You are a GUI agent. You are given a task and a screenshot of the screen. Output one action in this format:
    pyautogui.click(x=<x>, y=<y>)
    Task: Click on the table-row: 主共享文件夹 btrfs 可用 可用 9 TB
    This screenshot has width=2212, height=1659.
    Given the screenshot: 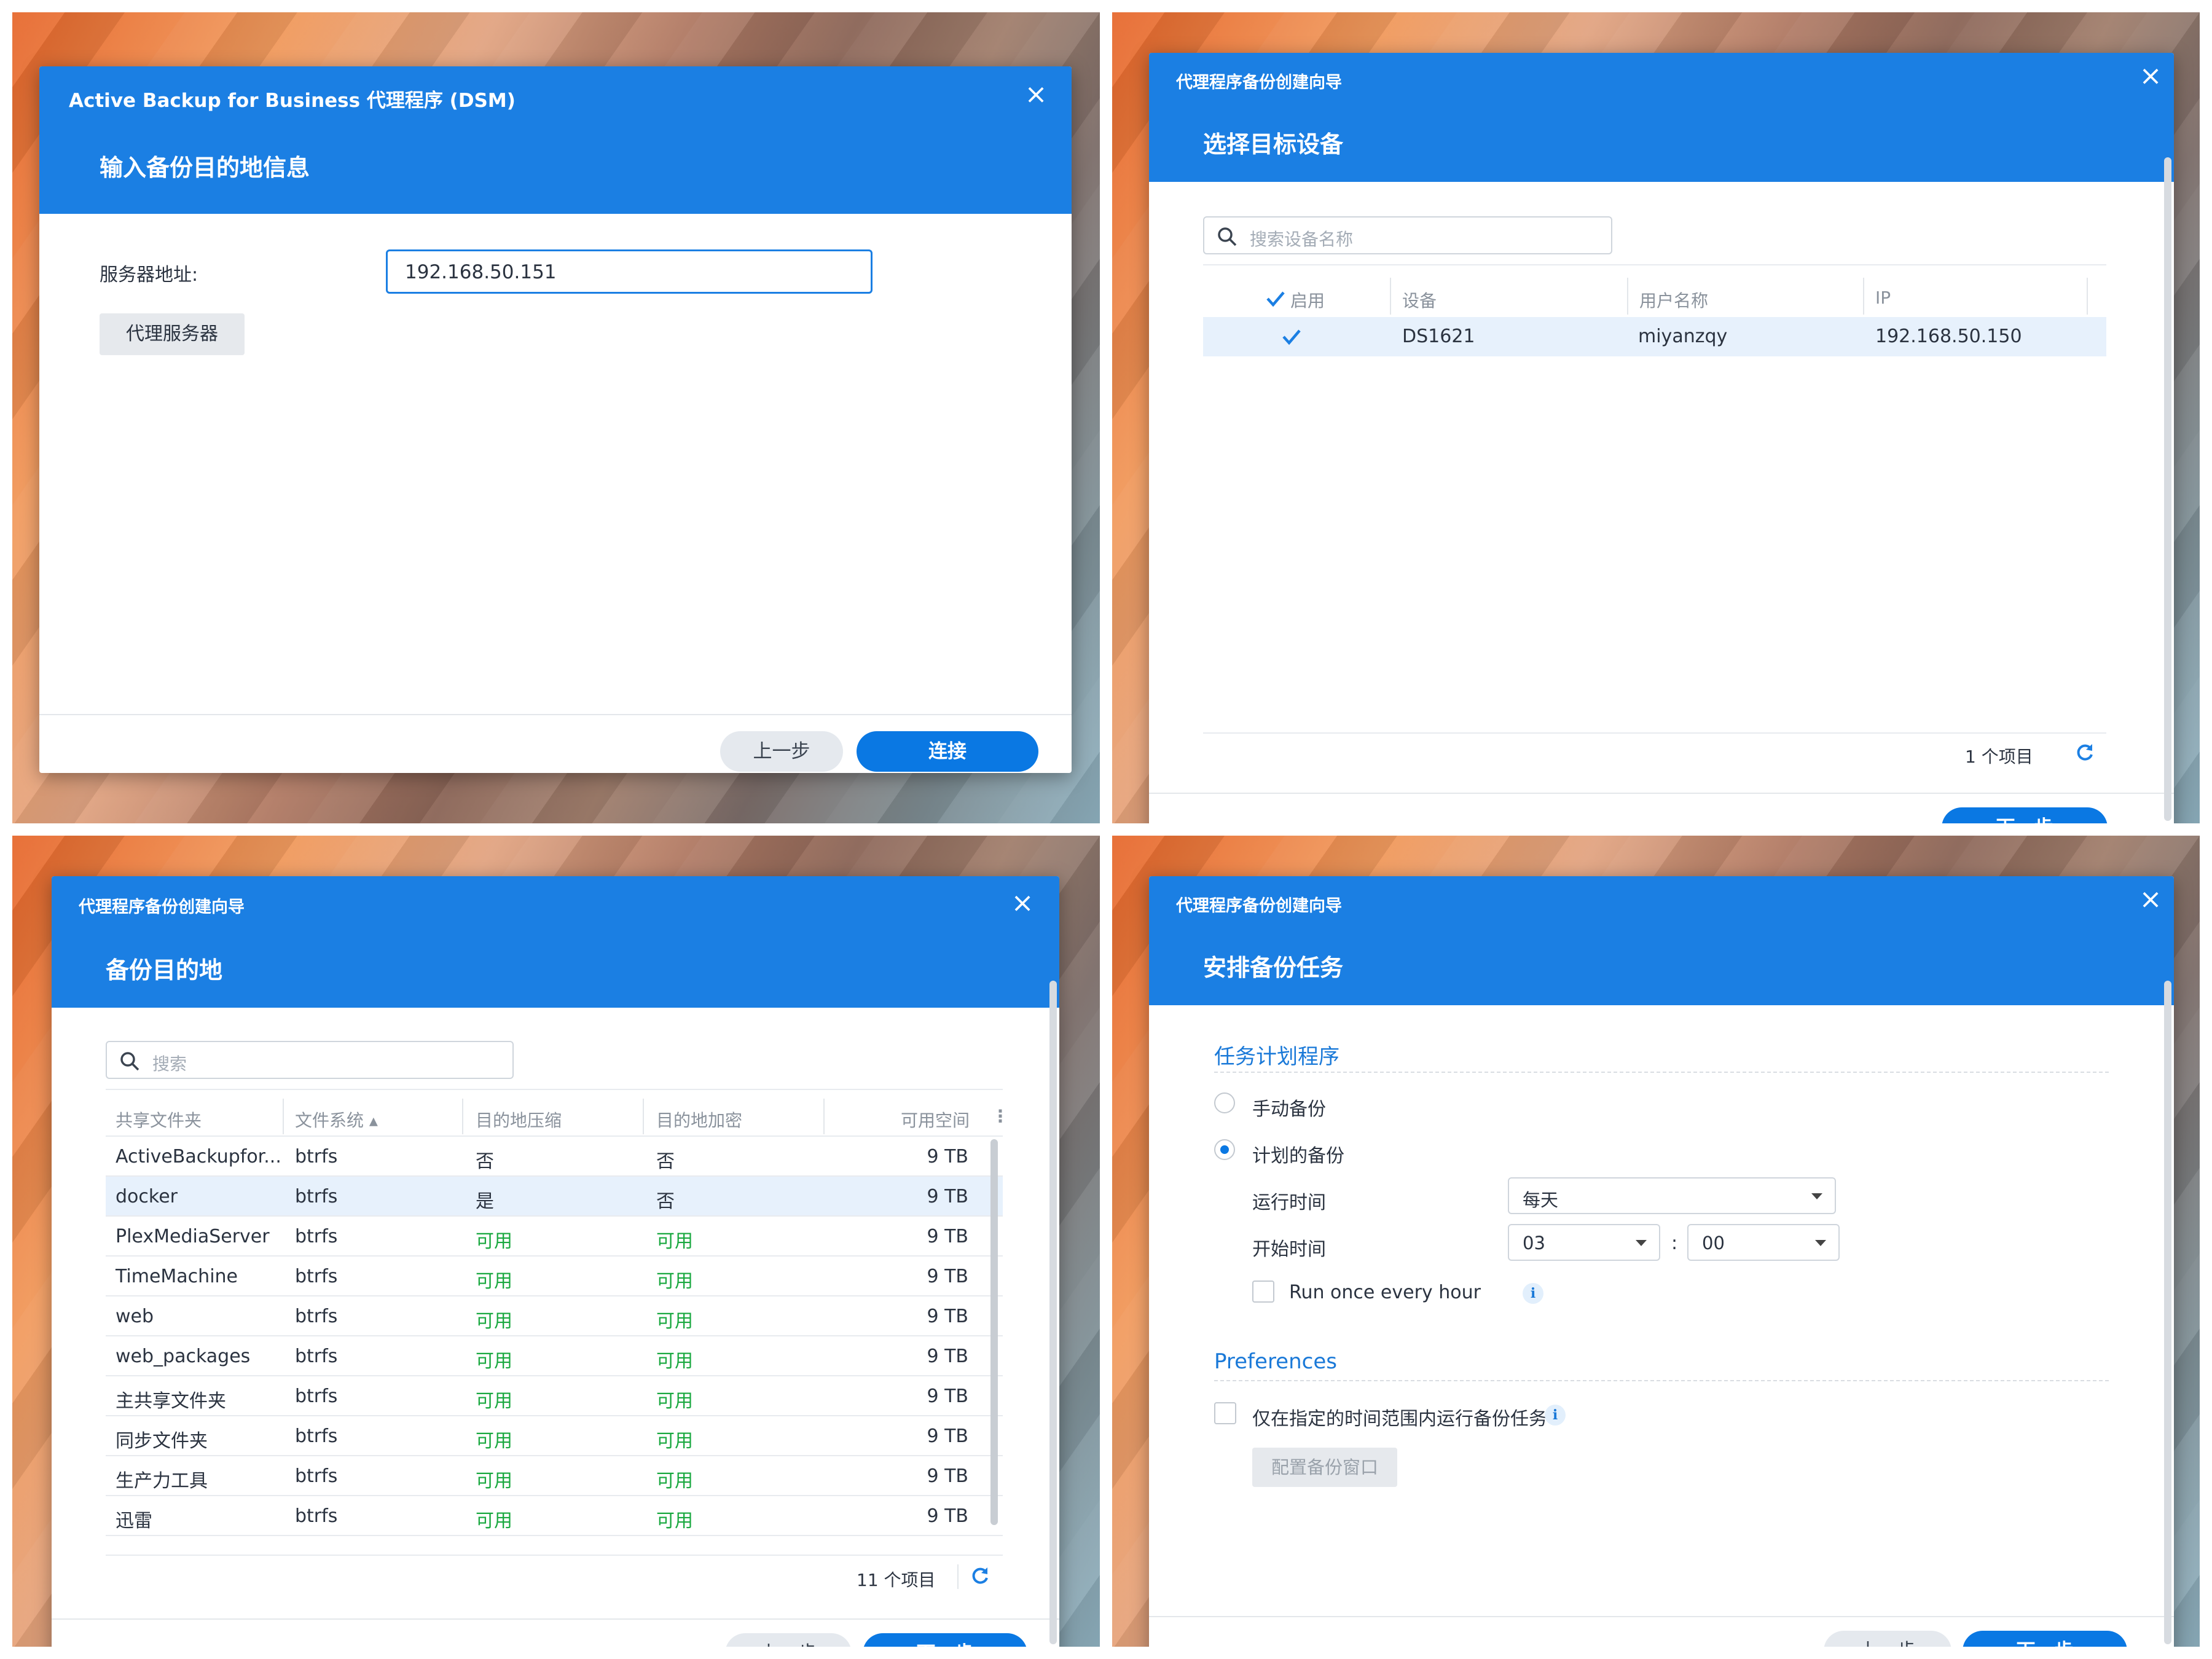 What is the action you would take?
    pyautogui.click(x=554, y=1396)
    